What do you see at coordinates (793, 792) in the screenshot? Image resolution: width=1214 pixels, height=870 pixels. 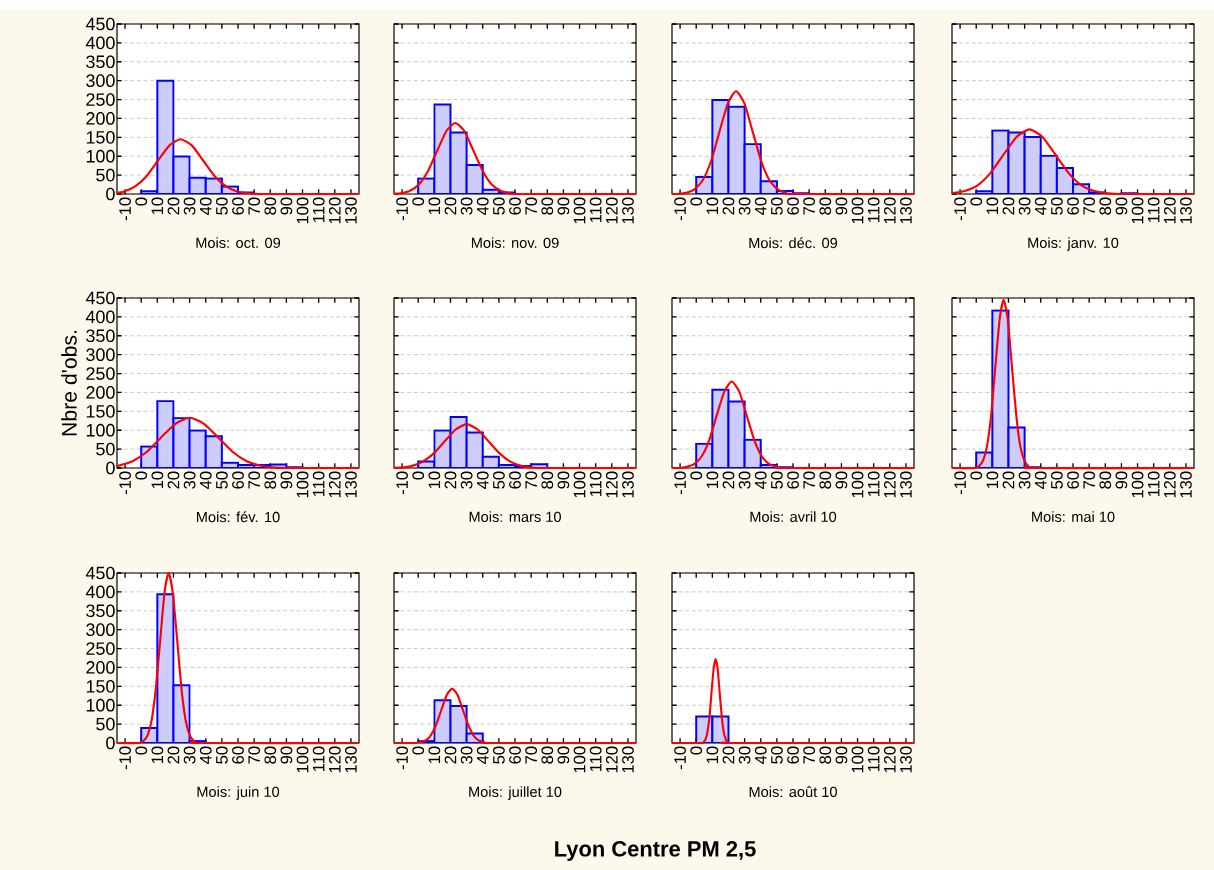 I see `x-axis-title: Mois: août 10` at bounding box center [793, 792].